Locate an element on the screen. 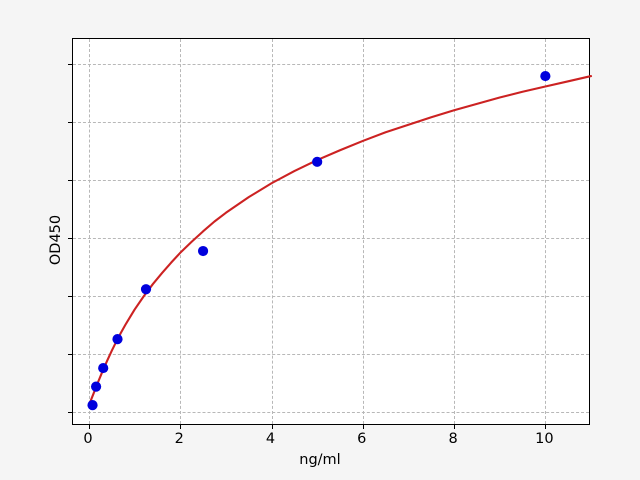 The image size is (640, 480). x-tick-label: 0 is located at coordinates (88, 439).